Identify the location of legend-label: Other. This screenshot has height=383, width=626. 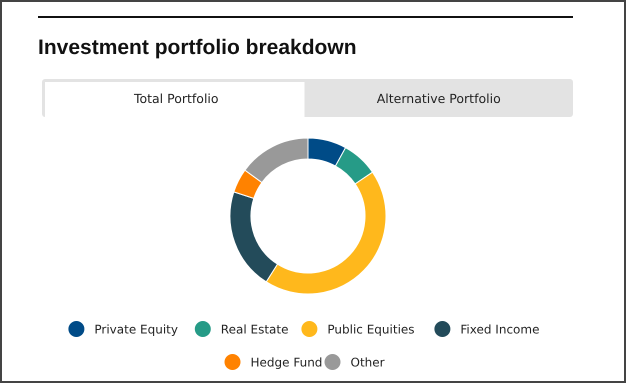
(367, 363).